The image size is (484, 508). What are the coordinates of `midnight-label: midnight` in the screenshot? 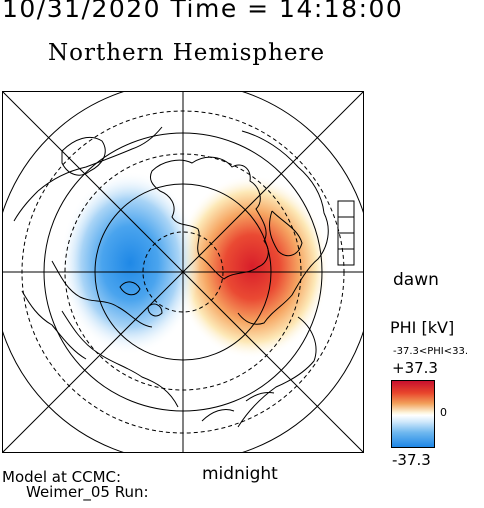 It's located at (240, 474).